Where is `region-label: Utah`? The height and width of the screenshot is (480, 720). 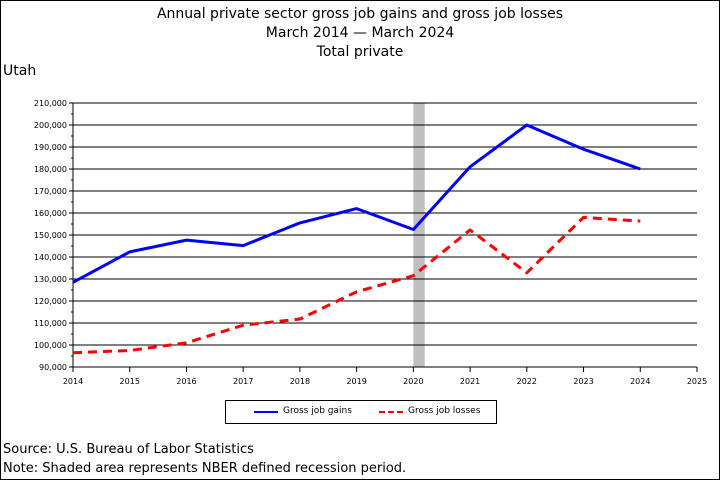
region-label: Utah is located at coordinates (20, 71).